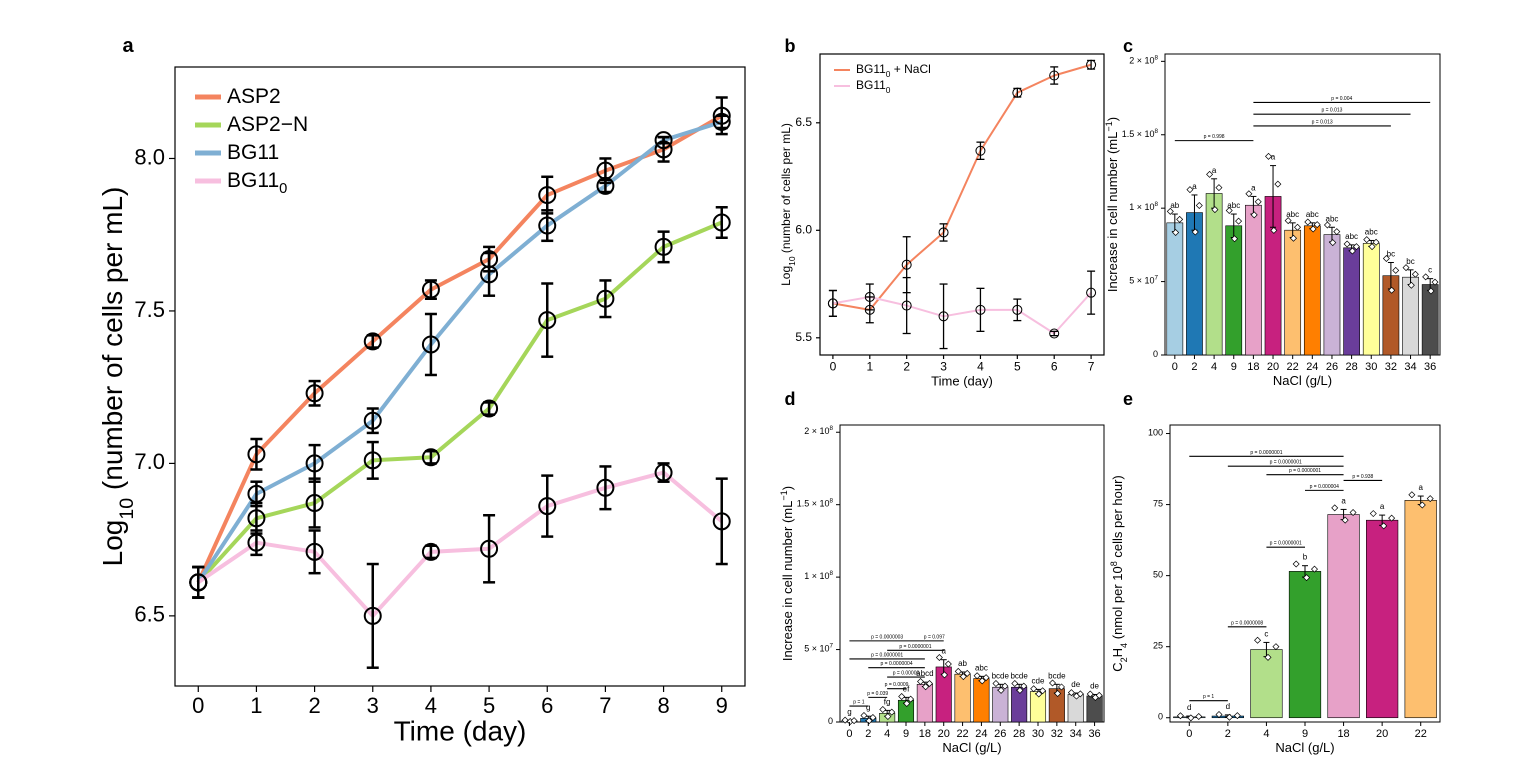 The width and height of the screenshot is (1540, 762). What do you see at coordinates (1124, 645) in the screenshot?
I see `text-span: 4` at bounding box center [1124, 645].